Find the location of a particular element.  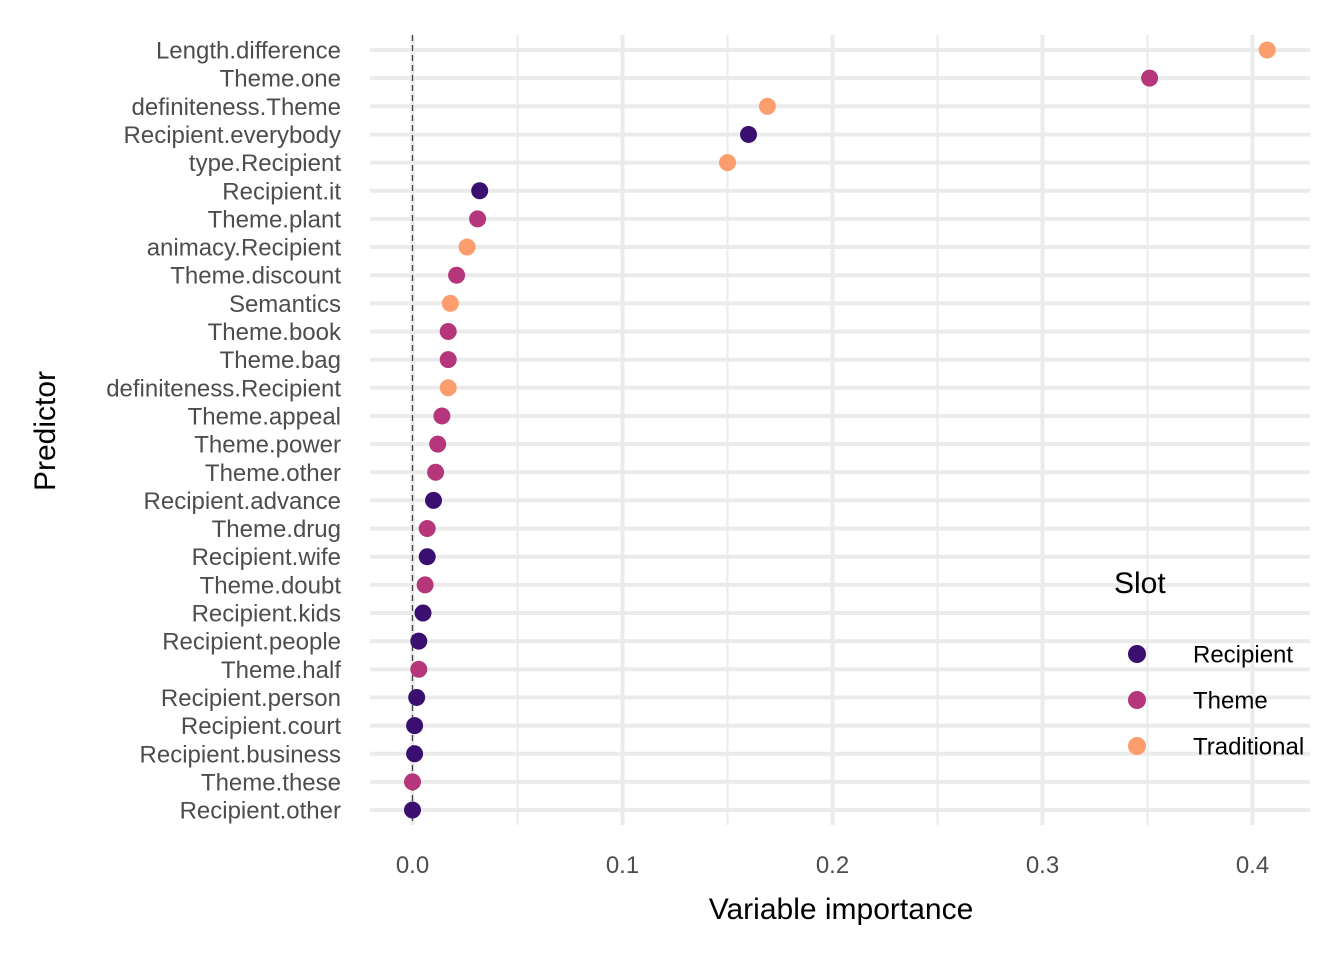

y-tick-label: definiteness.Theme is located at coordinates (236, 107).